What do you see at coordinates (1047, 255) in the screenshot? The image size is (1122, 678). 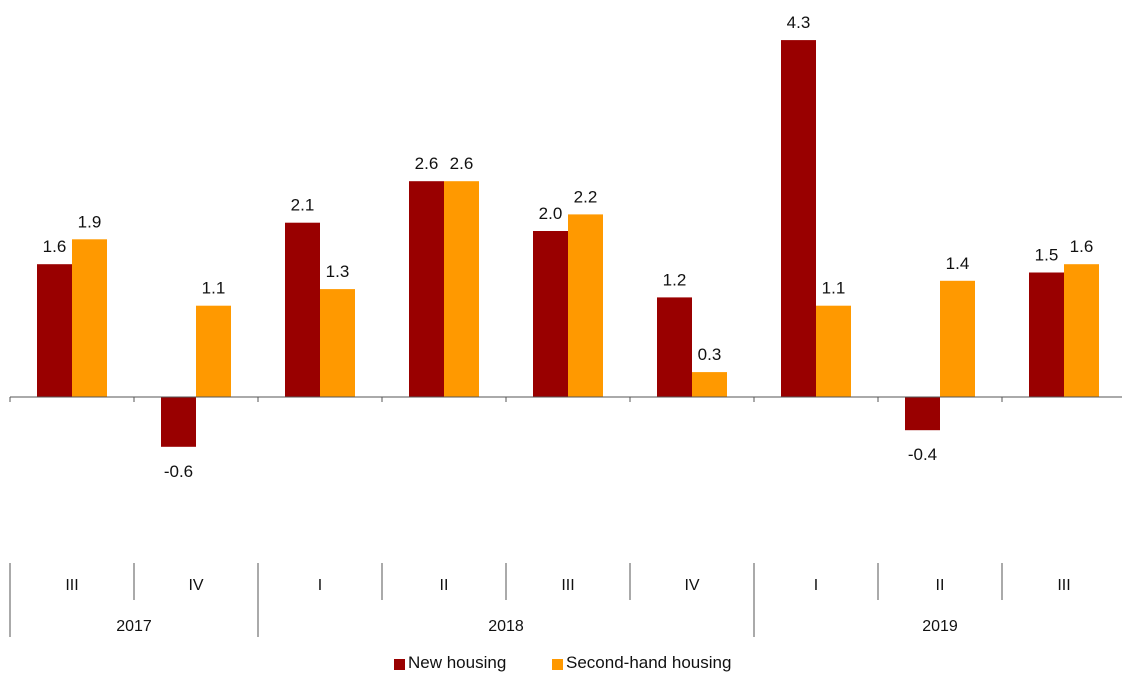 I see `value-label-new-housing-8: 1.5` at bounding box center [1047, 255].